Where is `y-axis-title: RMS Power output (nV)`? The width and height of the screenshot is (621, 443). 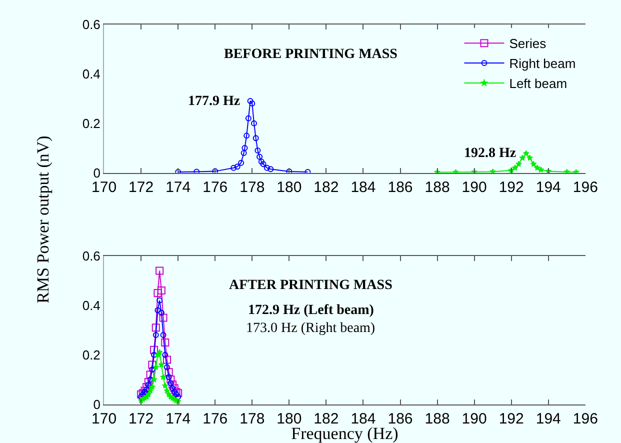
y-axis-title: RMS Power output (nV) is located at coordinates (42, 220).